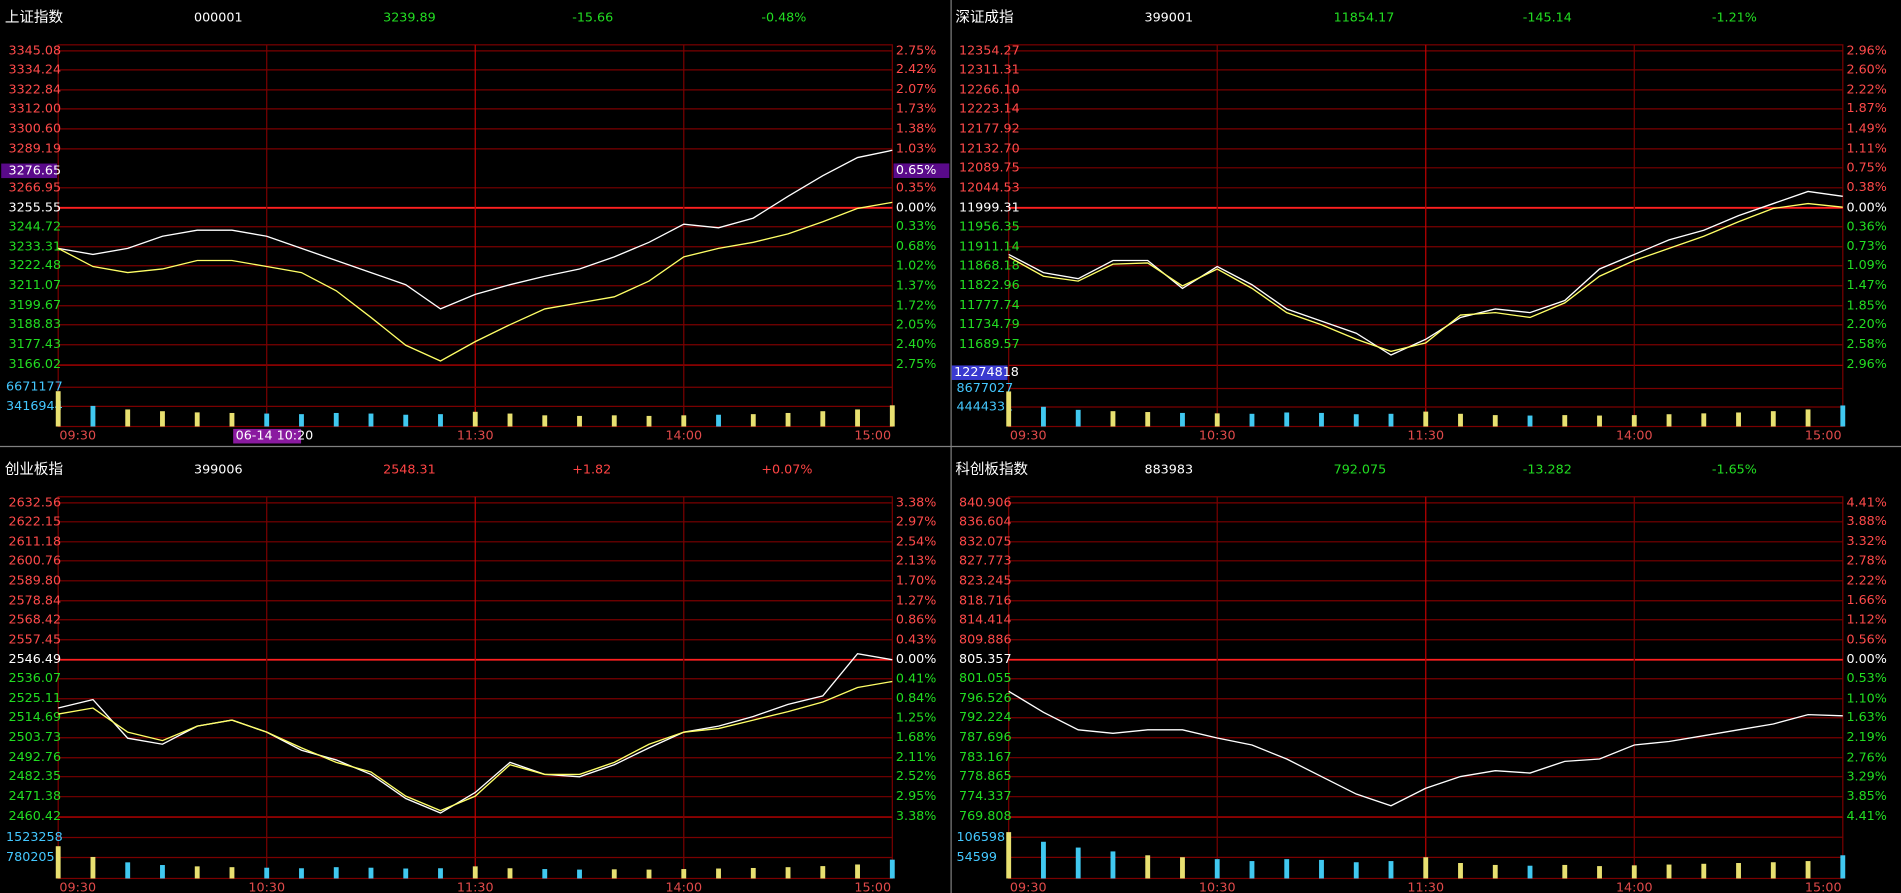 Image resolution: width=1901 pixels, height=893 pixels. What do you see at coordinates (34, 225) in the screenshot?
I see `y-tick-label: 3244.72` at bounding box center [34, 225].